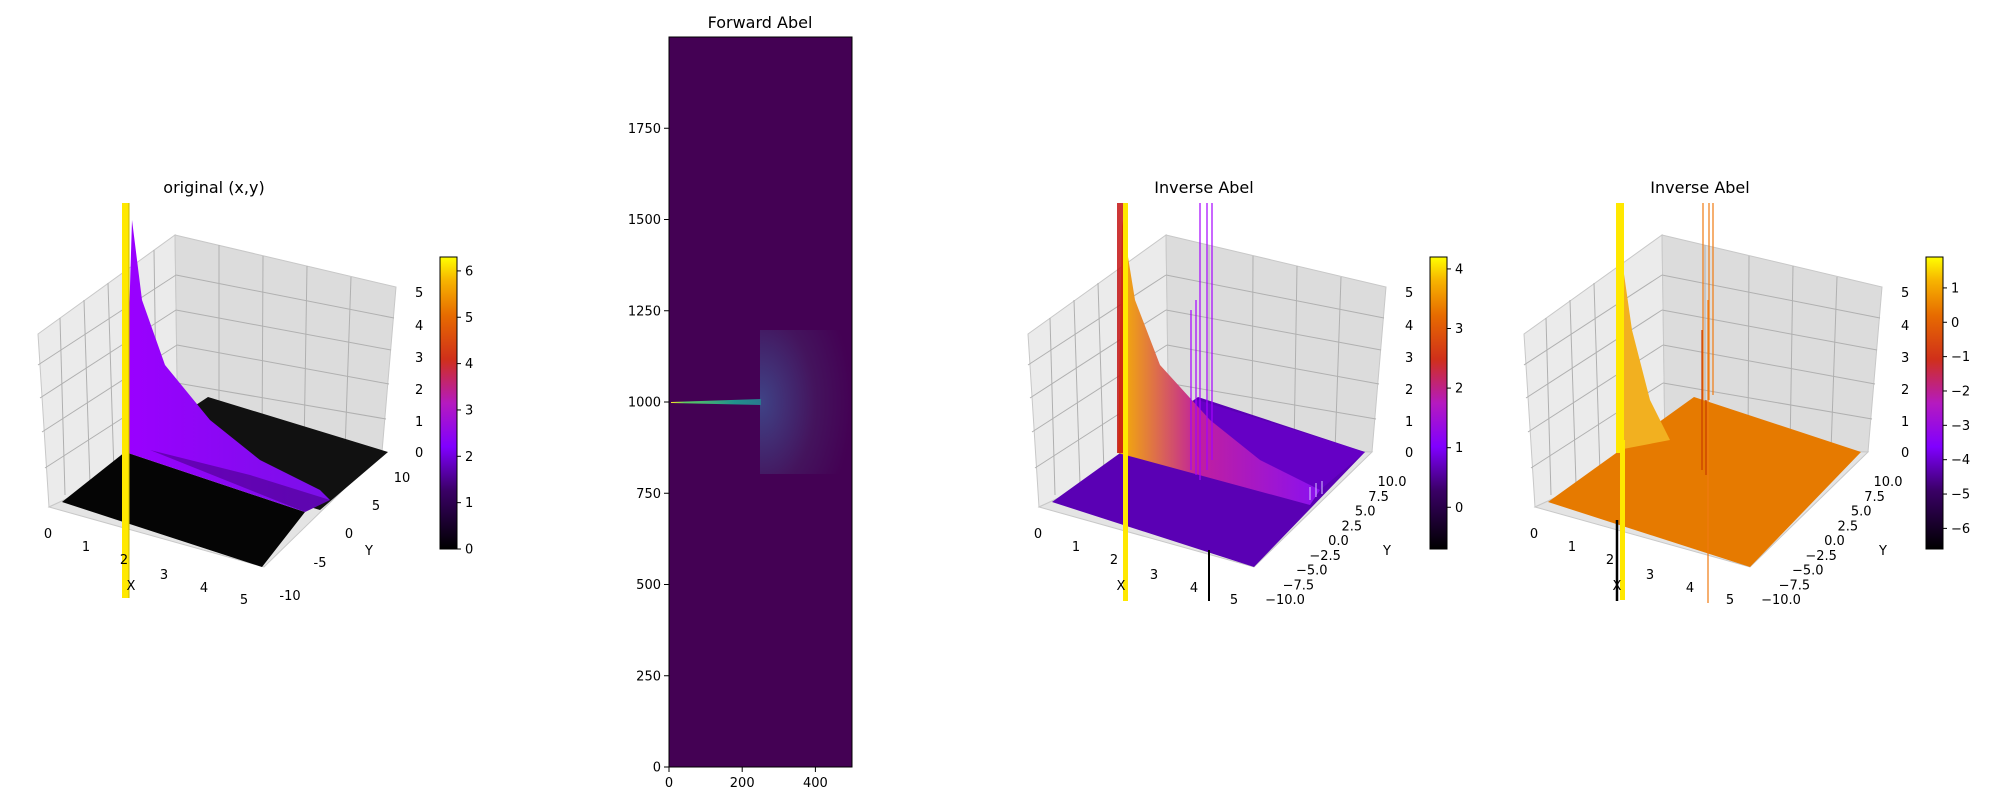 The height and width of the screenshot is (800, 2000). Describe the element at coordinates (469, 318) in the screenshot. I see `colorbar-tick-label: 5` at that location.